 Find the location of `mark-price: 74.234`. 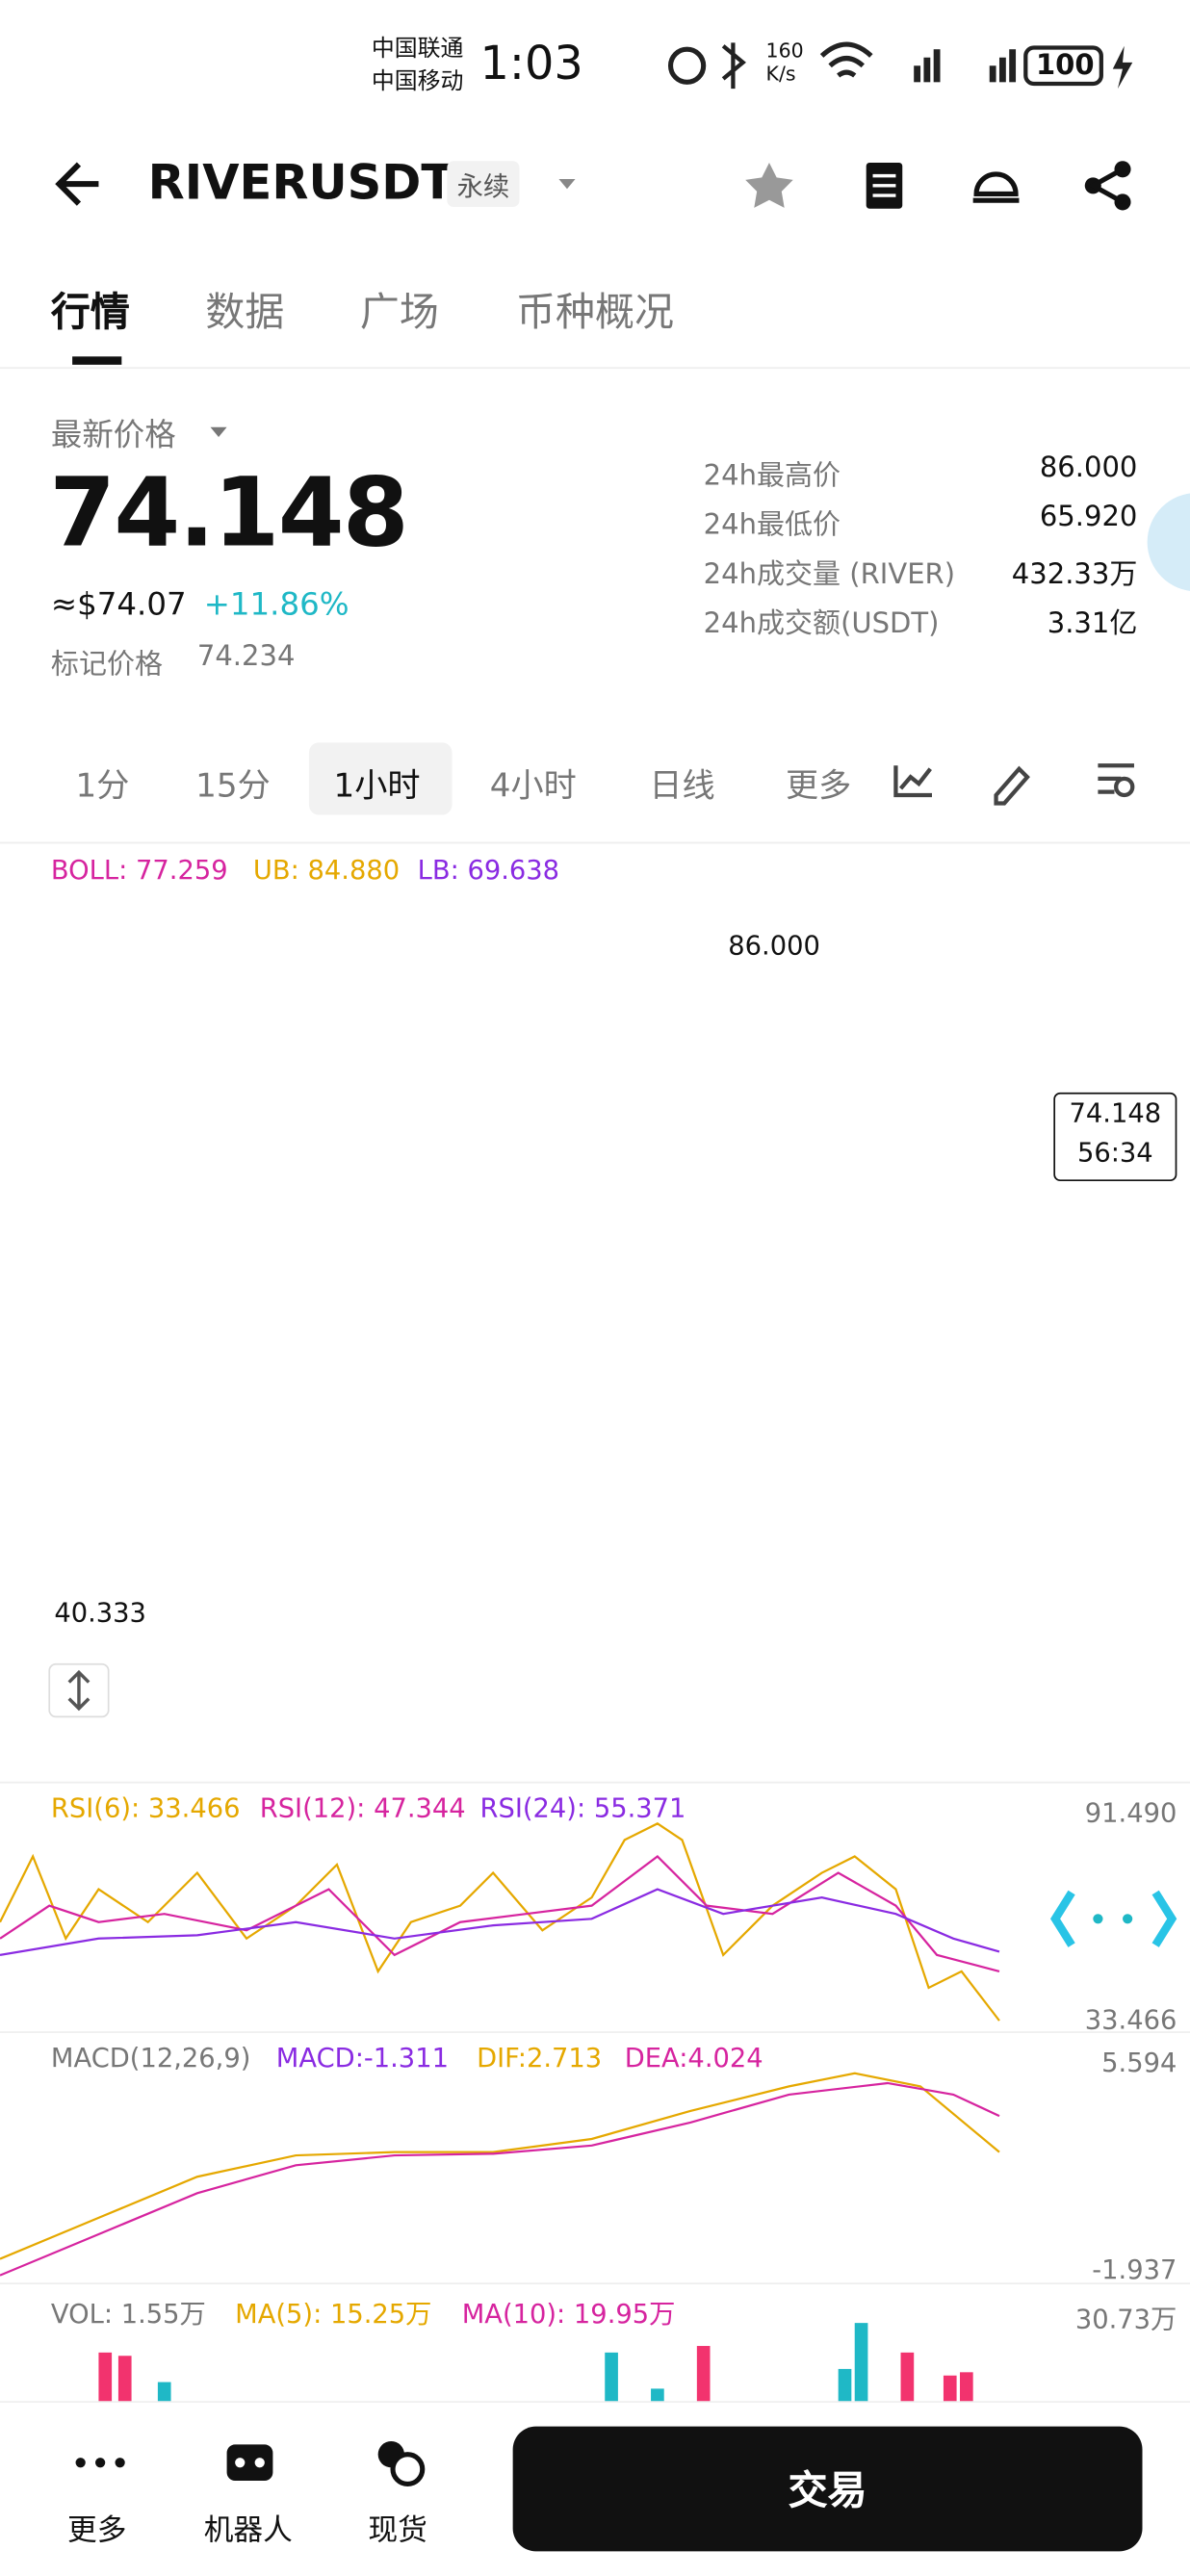

mark-price: 74.234 is located at coordinates (246, 657).